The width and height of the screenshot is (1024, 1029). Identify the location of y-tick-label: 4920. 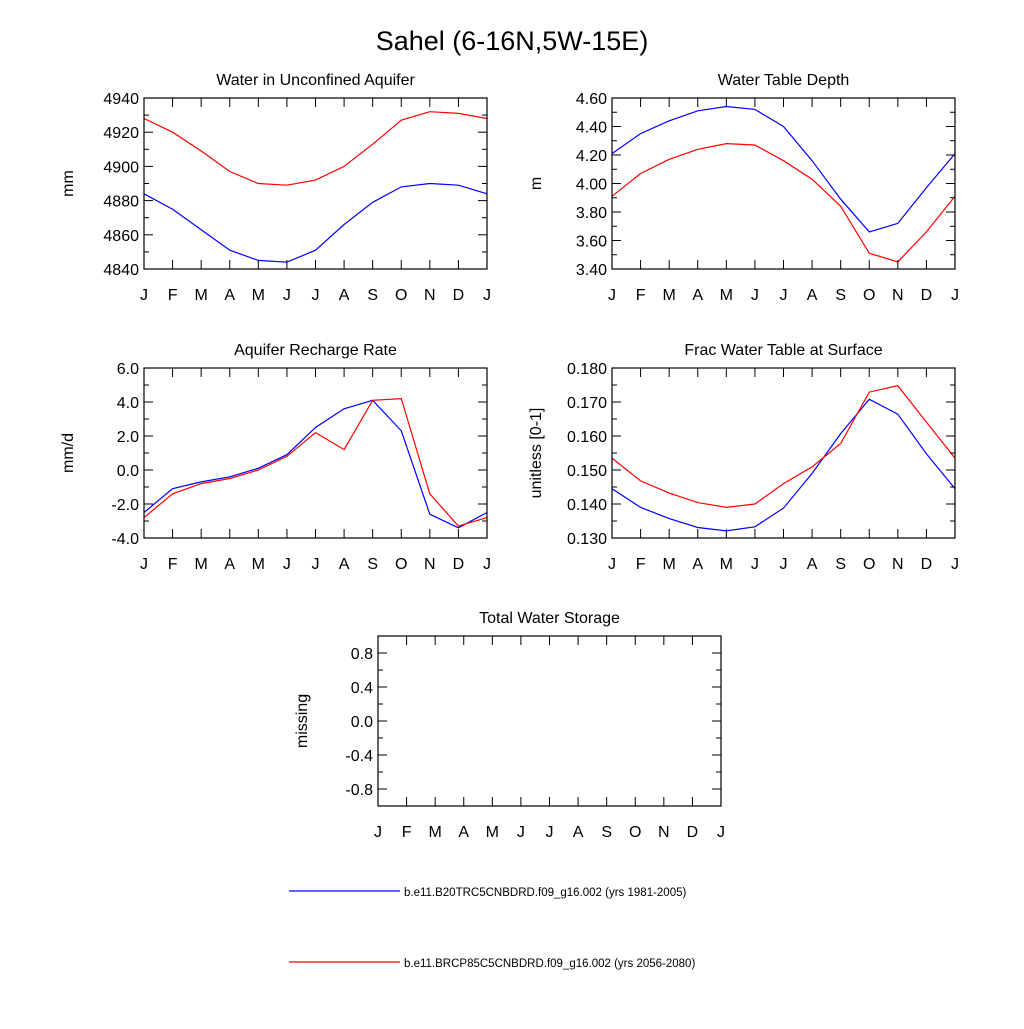
(121, 133).